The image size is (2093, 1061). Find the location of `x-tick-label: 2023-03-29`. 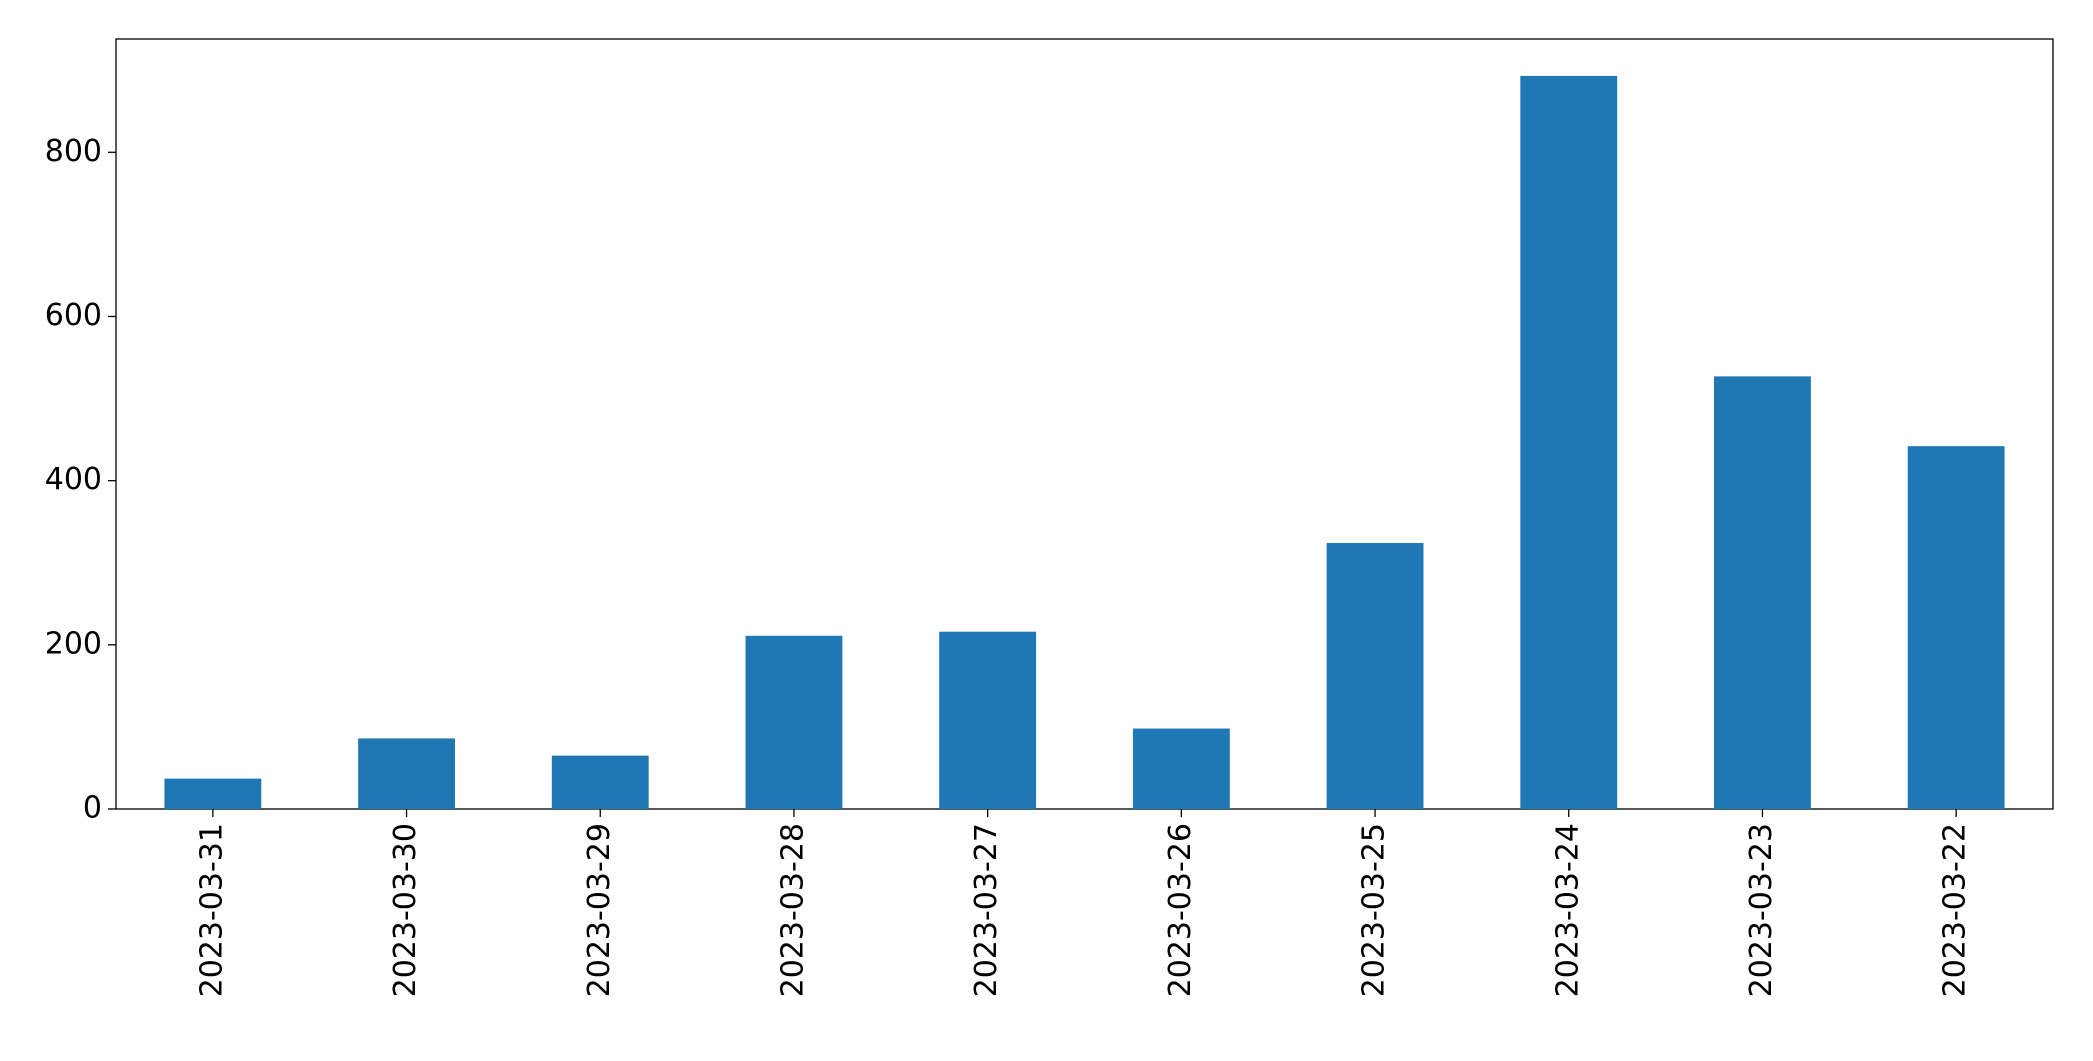

x-tick-label: 2023-03-29 is located at coordinates (599, 910).